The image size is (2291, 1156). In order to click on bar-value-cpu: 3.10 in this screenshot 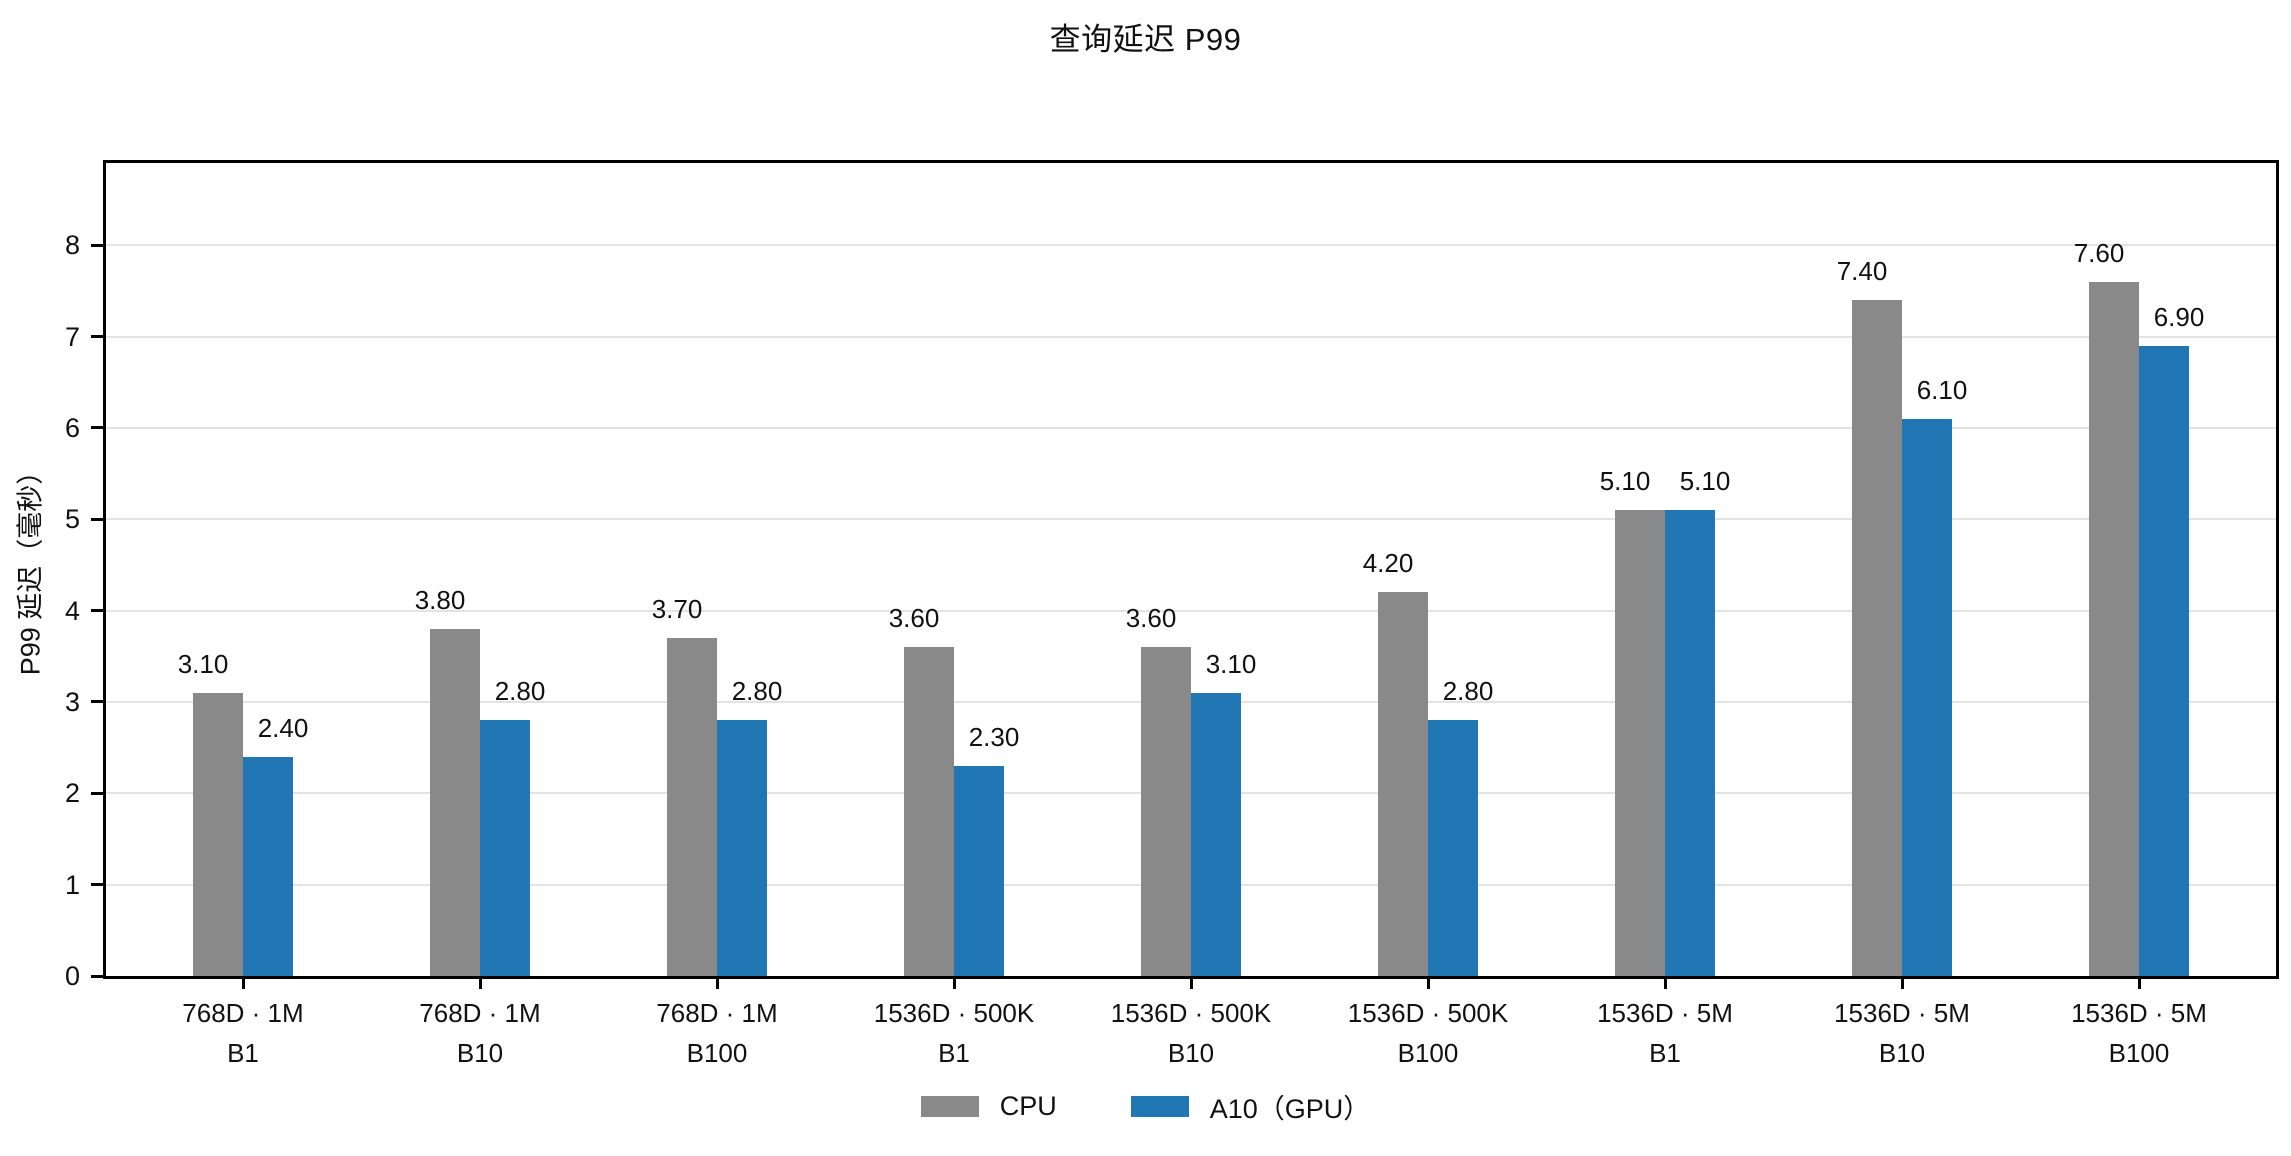, I will do `click(203, 663)`.